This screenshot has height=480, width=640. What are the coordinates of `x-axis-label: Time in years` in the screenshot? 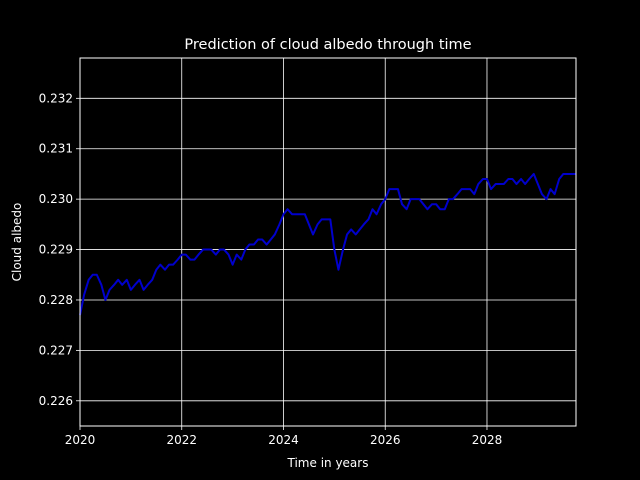 It's located at (328, 463).